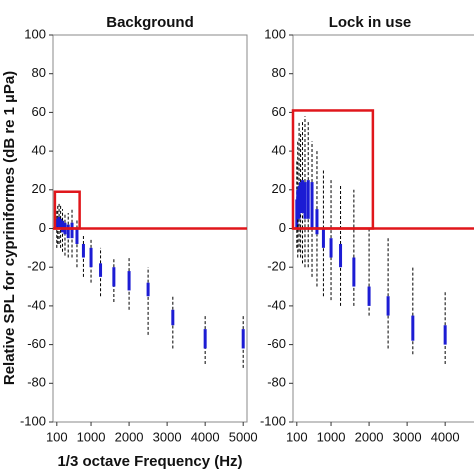 Image resolution: width=474 pixels, height=474 pixels. Describe the element at coordinates (243, 436) in the screenshot. I see `x-tick-label: 5000` at that location.